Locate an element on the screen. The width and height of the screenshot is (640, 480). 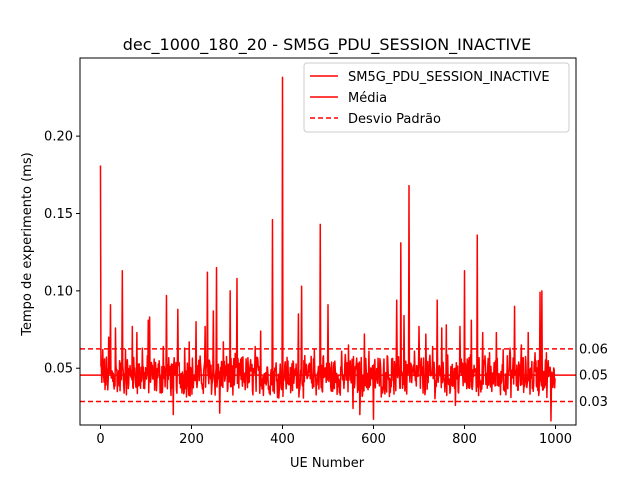
y-tick-label-1: 0.10 is located at coordinates (58, 291).